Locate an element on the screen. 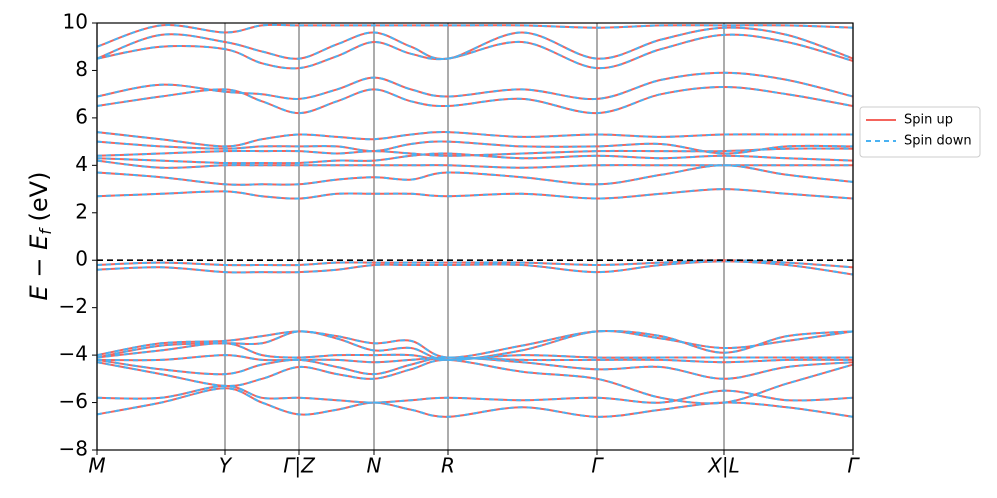  y-tick-label: 2 is located at coordinates (81, 211).